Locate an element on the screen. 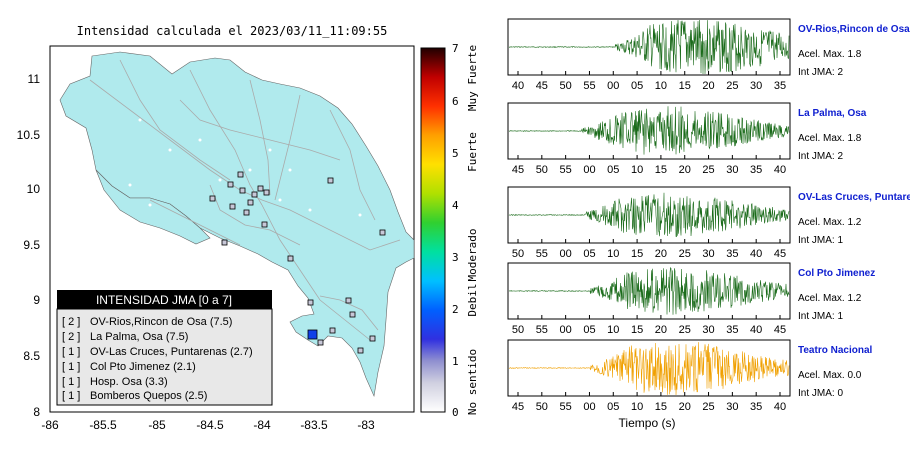  lat-tick: 10 is located at coordinates (34, 189).